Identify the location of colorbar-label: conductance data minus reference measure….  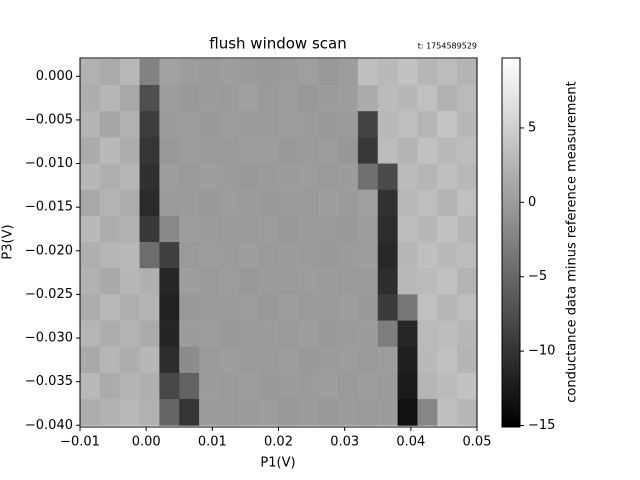
(572, 242).